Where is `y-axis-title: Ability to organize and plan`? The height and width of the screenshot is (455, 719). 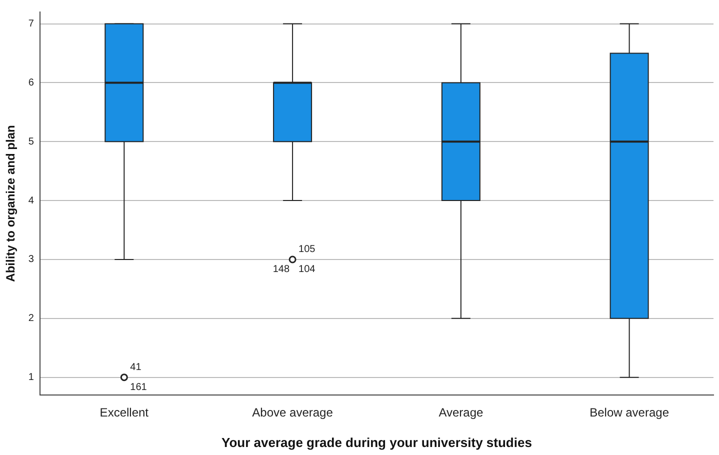
y-axis-title: Ability to organize and plan is located at coordinates (11, 203).